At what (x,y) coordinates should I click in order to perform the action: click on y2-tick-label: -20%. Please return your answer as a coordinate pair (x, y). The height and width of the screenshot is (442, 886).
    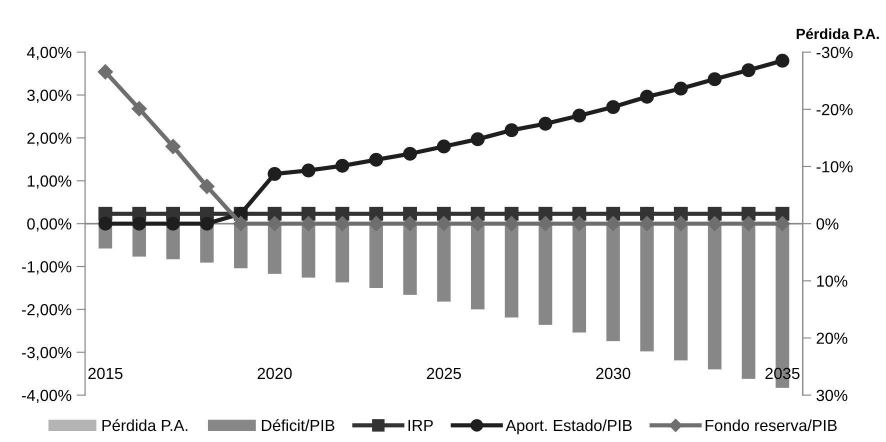
    Looking at the image, I should click on (834, 110).